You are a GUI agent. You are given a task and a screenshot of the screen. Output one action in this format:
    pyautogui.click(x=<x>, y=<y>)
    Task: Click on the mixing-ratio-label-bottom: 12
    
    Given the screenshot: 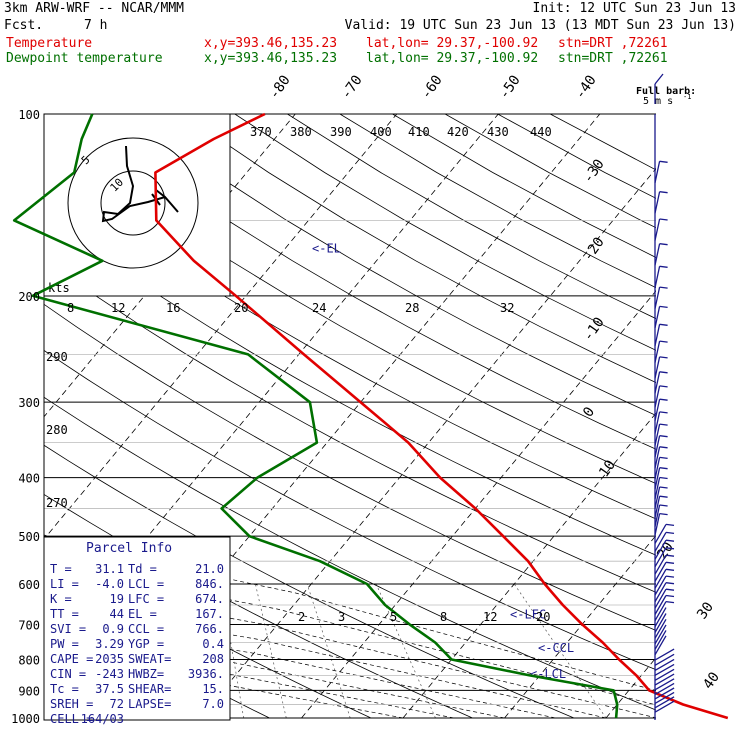 What is the action you would take?
    pyautogui.click(x=490, y=617)
    